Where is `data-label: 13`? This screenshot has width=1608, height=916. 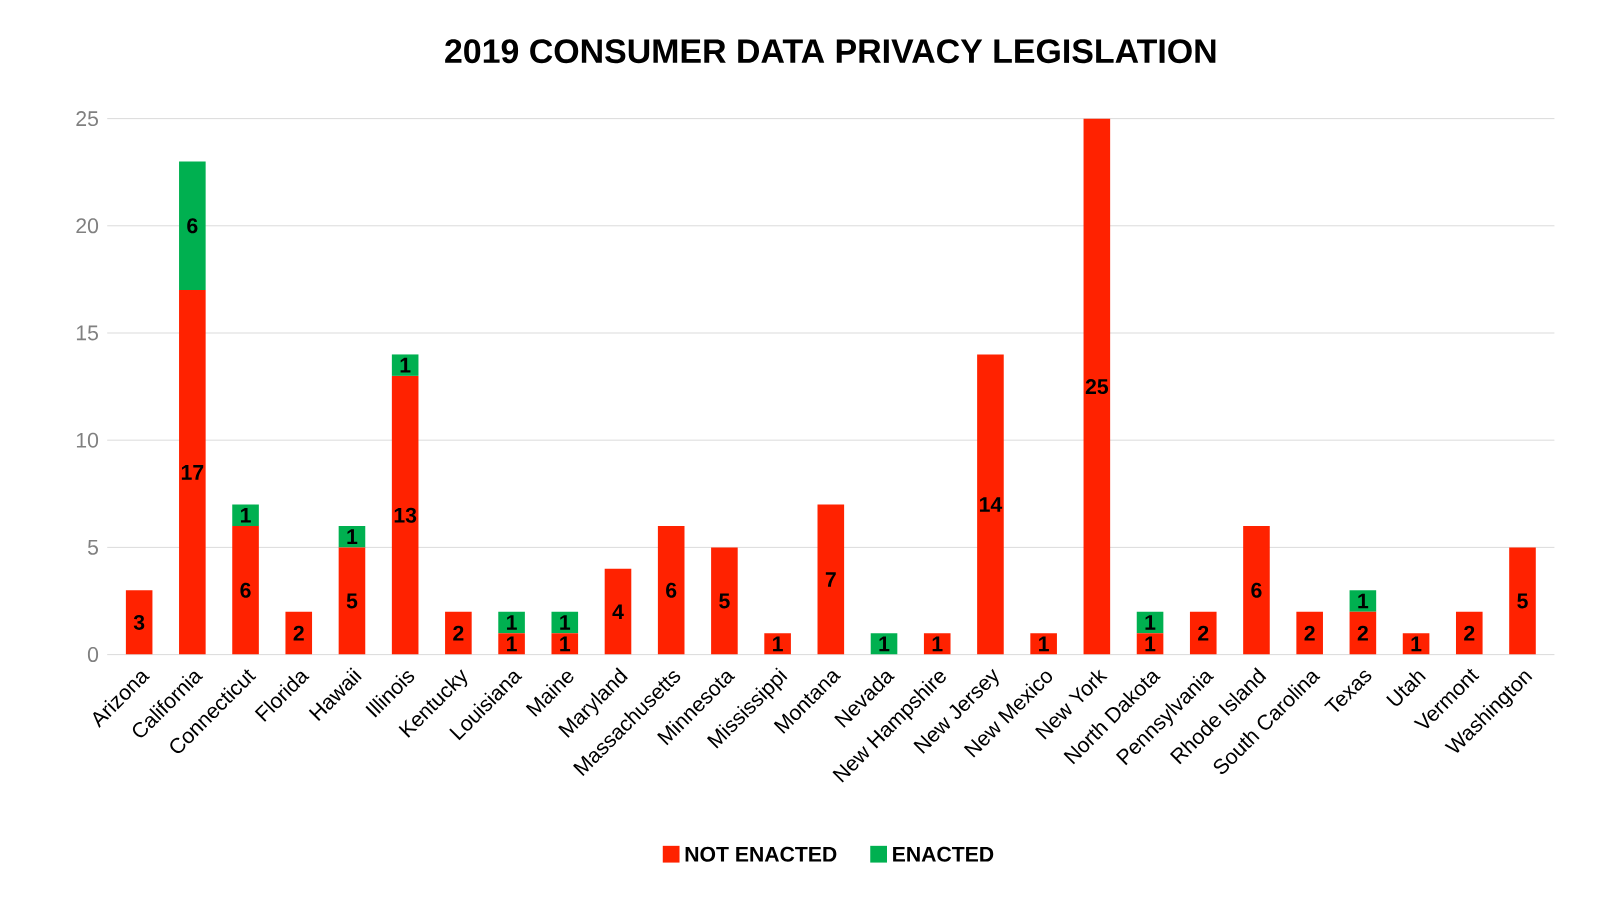
data-label: 13 is located at coordinates (405, 515).